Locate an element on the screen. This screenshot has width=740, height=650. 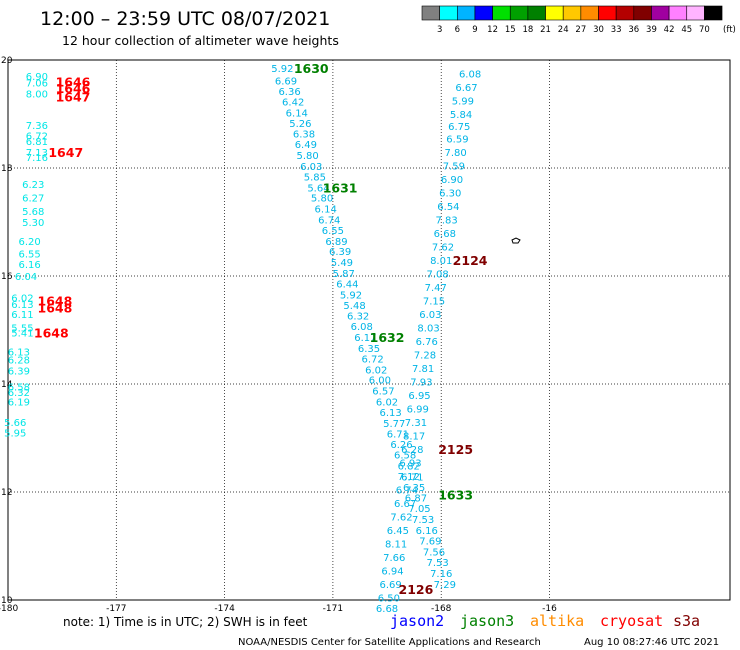
swh-value: 5.80 is located at coordinates (307, 156).